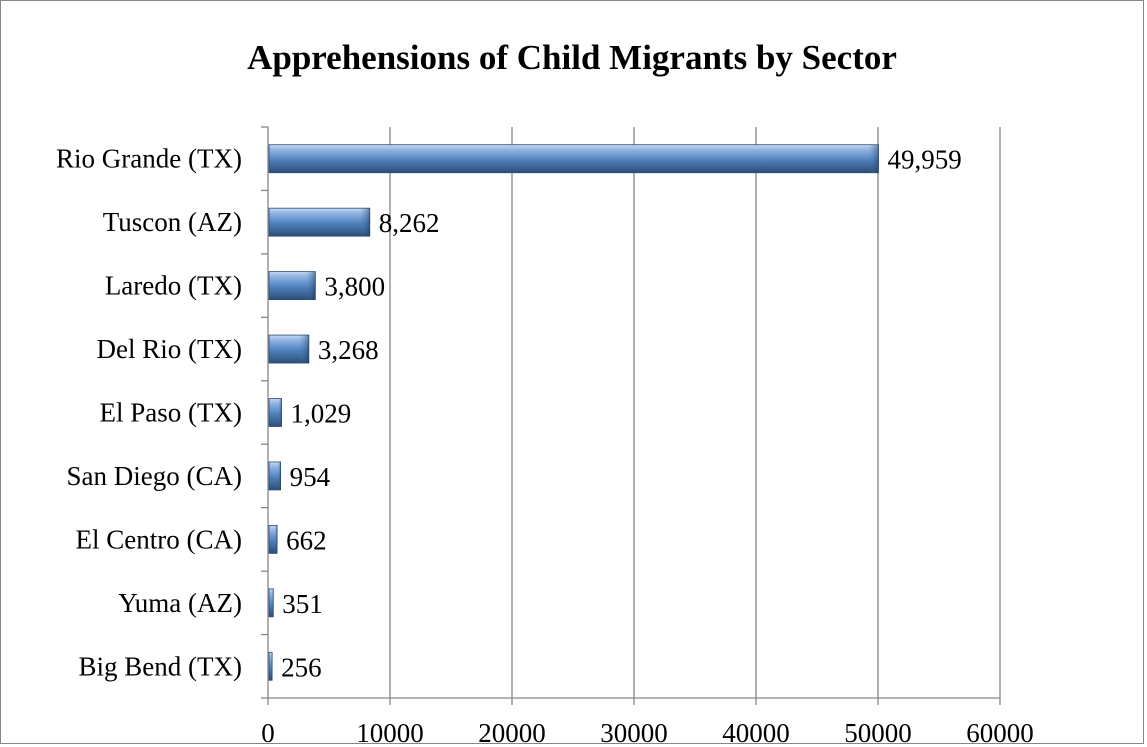 This screenshot has height=747, width=1147. What do you see at coordinates (512, 732) in the screenshot?
I see `x-tick-label: 20000` at bounding box center [512, 732].